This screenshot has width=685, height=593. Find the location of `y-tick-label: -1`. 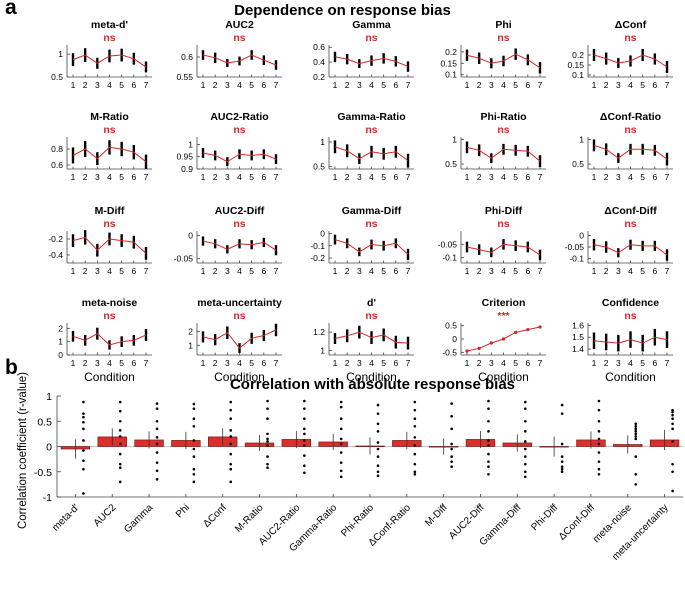

y-tick-label: -1 is located at coordinates (47, 498).